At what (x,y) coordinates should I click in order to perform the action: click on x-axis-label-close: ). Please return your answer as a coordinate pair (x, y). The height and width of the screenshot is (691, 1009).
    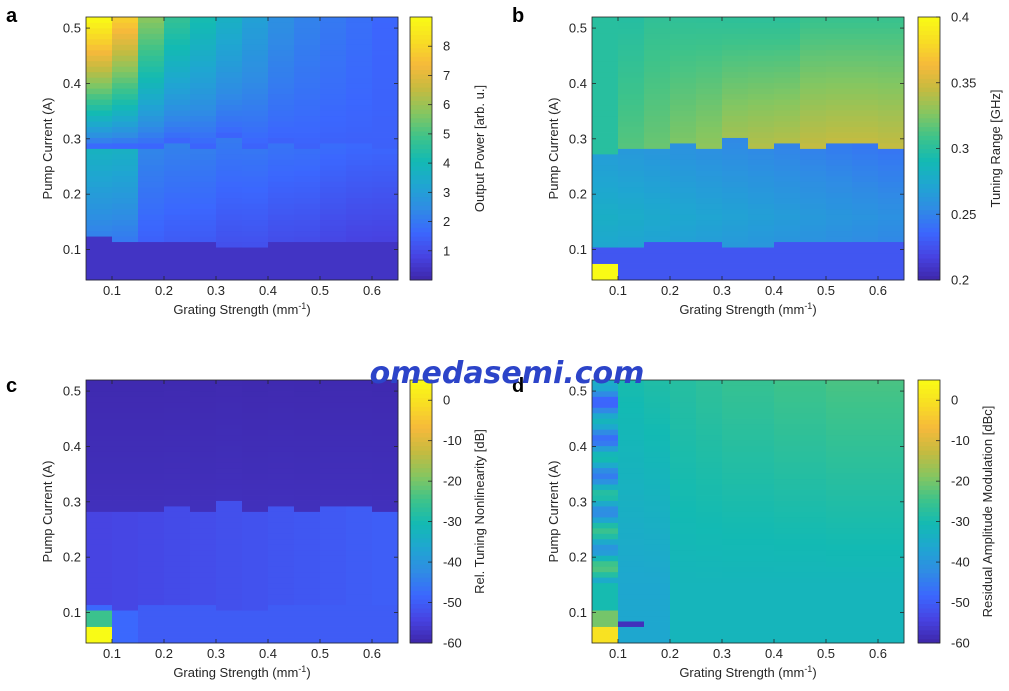
    Looking at the image, I should click on (814, 672).